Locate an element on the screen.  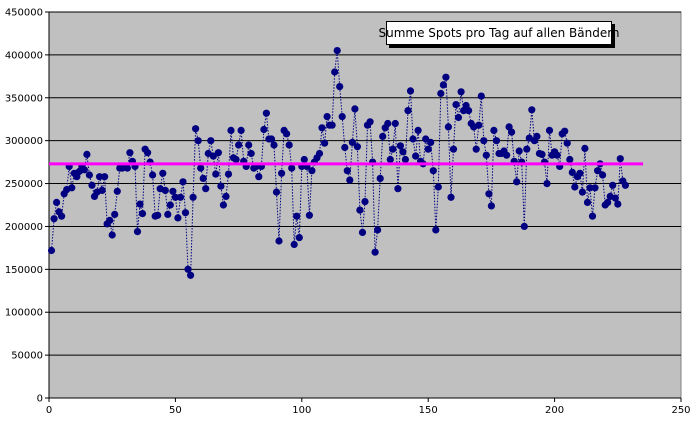
y-tick-label: 400000 is located at coordinates (24, 55).